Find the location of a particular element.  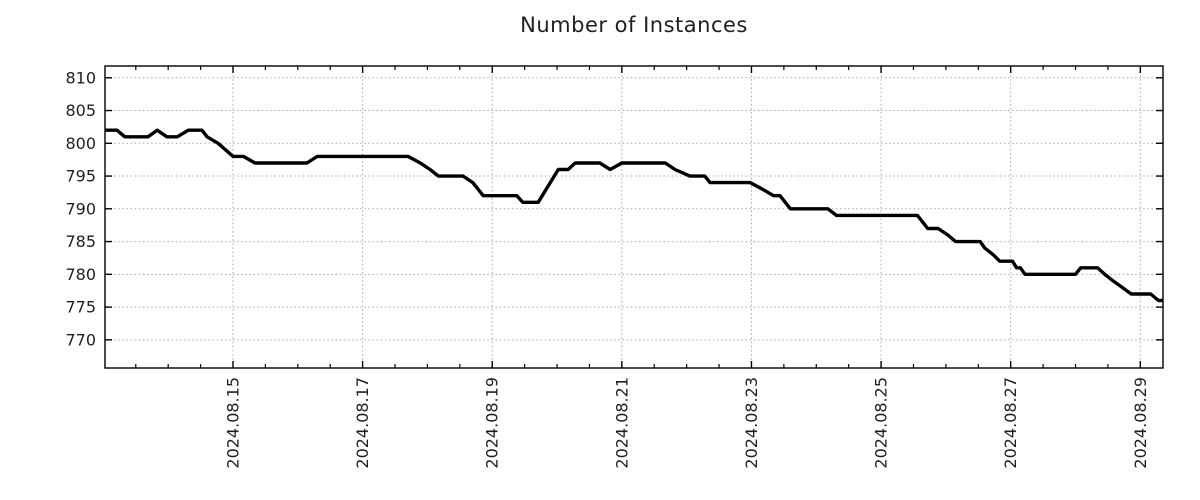

x-tick-label: 2024.08.23 is located at coordinates (751, 423).